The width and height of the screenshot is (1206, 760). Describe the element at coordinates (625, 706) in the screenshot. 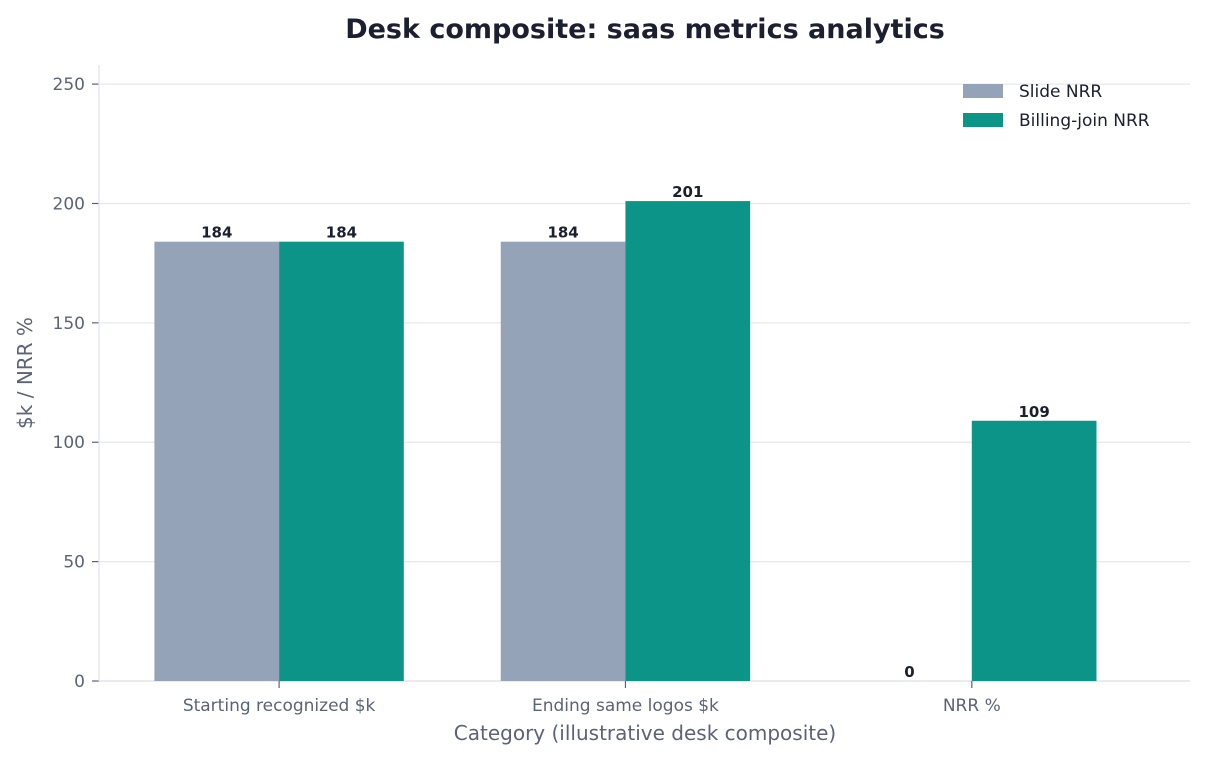

I see `x-tick-label: Ending same logos $k` at that location.